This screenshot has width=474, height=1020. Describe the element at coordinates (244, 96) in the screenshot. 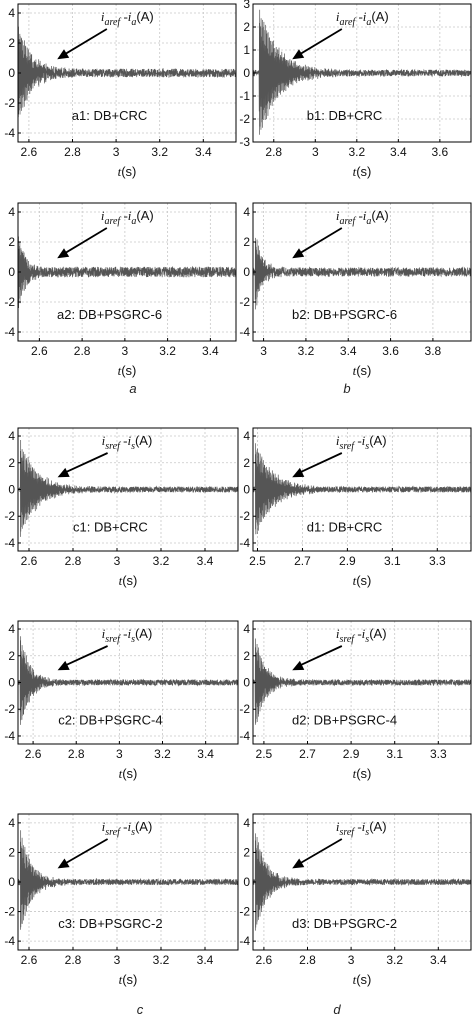

I see `y-tick-label: -1` at that location.